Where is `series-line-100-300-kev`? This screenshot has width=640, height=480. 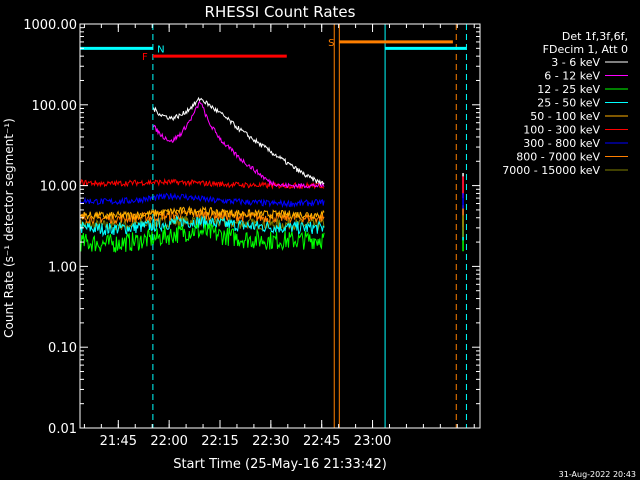
series-line-100-300-kev is located at coordinates (202, 183).